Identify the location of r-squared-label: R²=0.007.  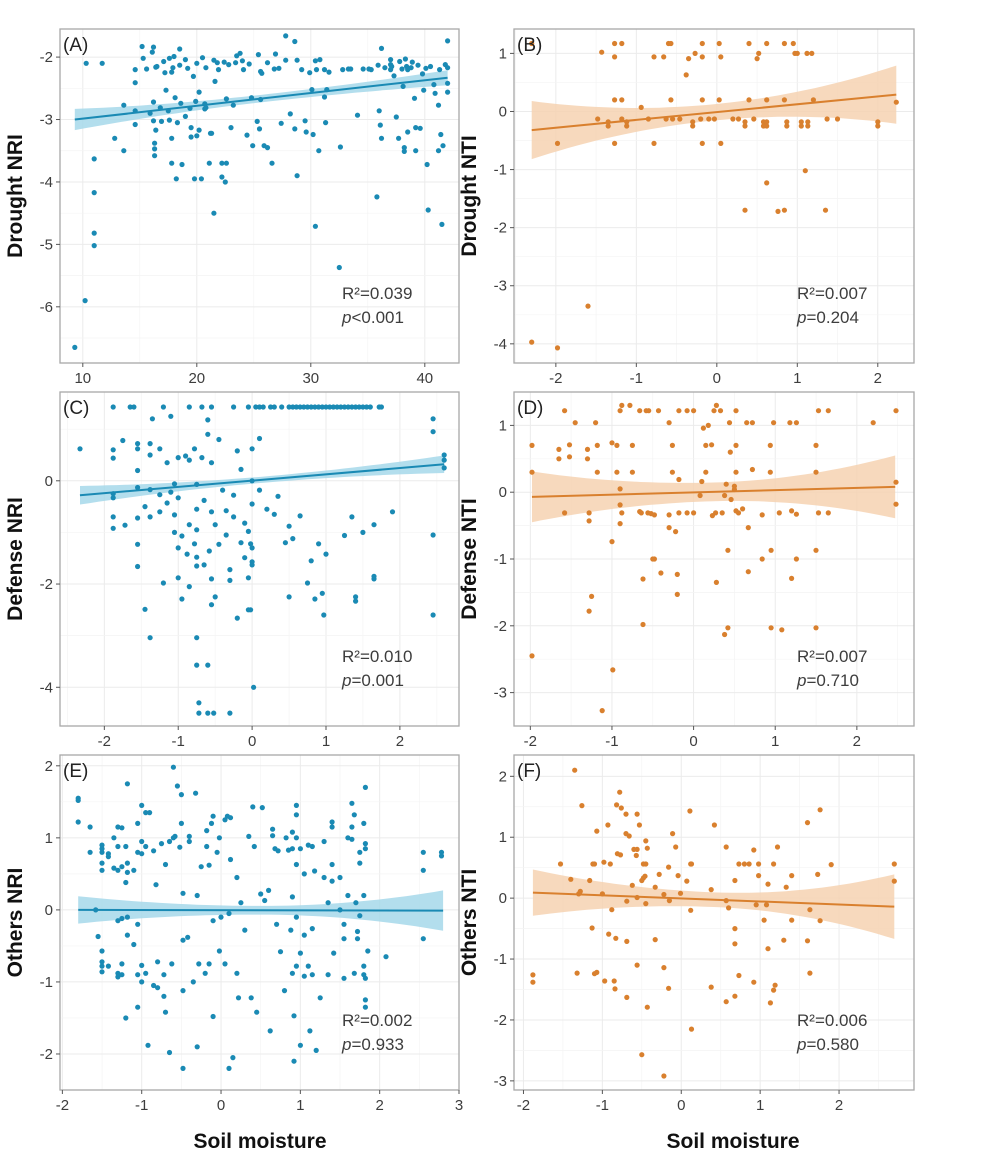
(832, 656).